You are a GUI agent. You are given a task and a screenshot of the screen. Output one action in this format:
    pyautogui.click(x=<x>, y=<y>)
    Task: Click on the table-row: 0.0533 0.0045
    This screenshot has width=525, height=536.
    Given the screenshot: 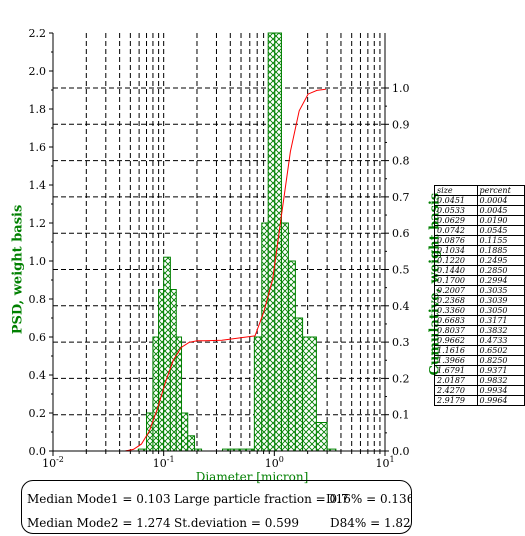 What is the action you would take?
    pyautogui.click(x=479, y=210)
    